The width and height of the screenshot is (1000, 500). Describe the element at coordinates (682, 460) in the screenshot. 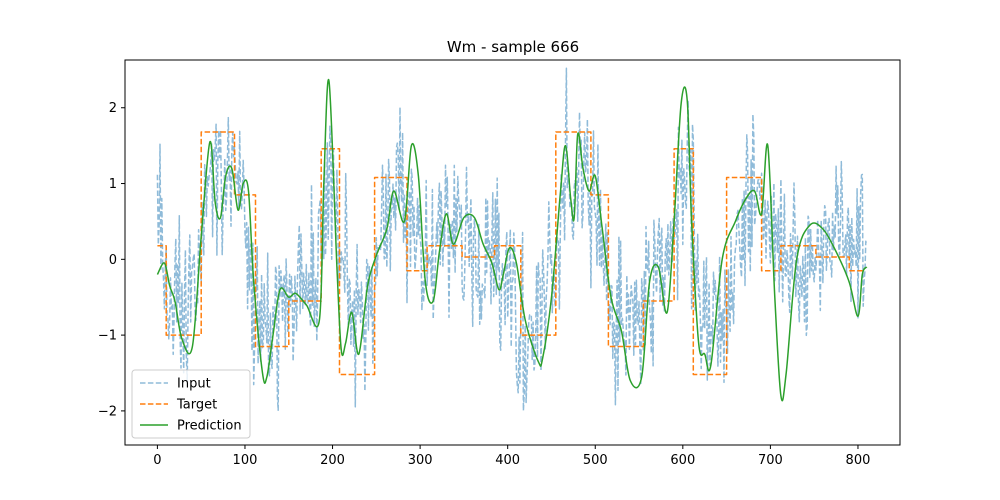

I see `x-tick-label: 600` at that location.